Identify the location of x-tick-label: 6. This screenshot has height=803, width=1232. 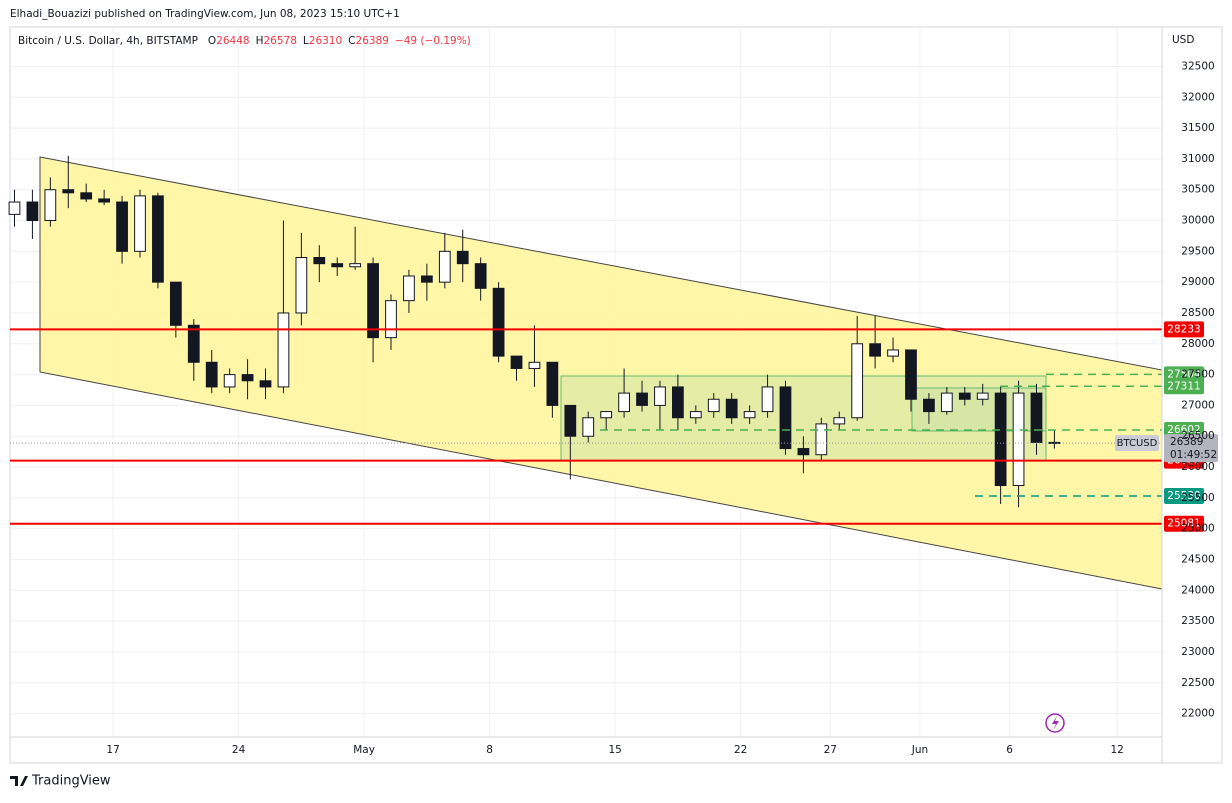
(1009, 750).